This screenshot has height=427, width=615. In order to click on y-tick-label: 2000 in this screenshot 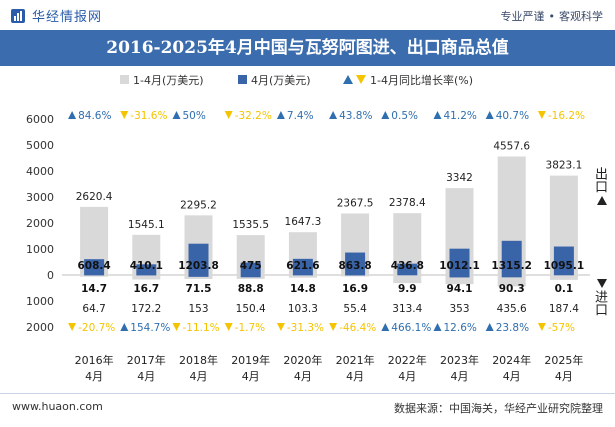, I will do `click(40, 327)`.